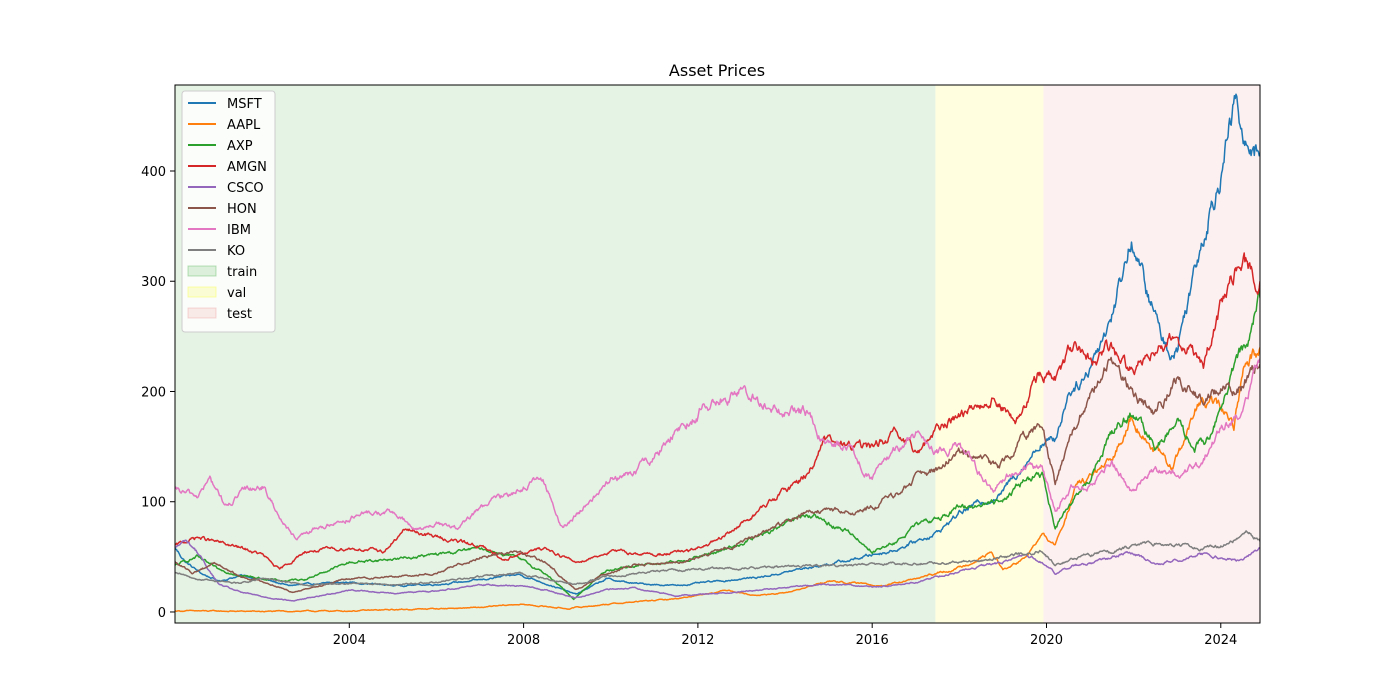  I want to click on chart-title: Asset Prices, so click(717, 70).